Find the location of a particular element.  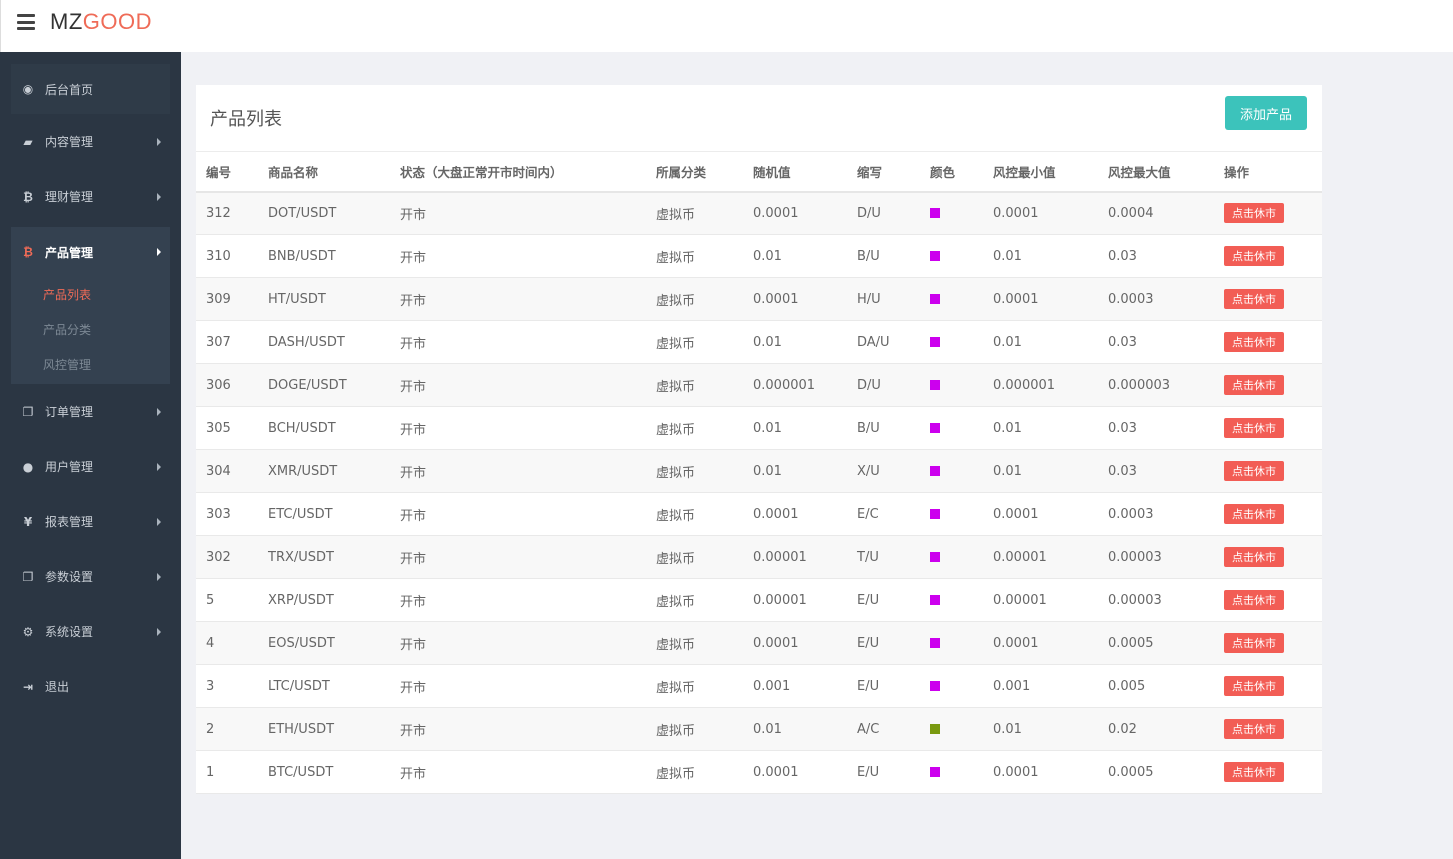

cell-abbr: B/U is located at coordinates (883, 428).